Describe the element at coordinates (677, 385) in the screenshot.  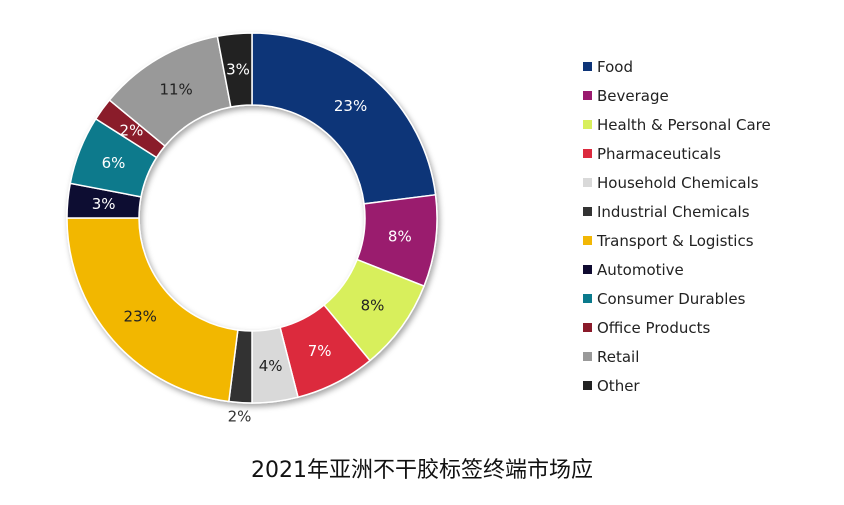
I see `legend-item-other: Other` at that location.